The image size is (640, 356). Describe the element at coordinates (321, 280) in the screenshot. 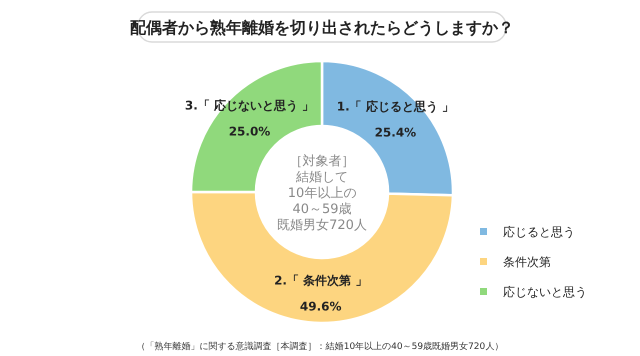

I see `text: 2.「 条件次第 」` at that location.